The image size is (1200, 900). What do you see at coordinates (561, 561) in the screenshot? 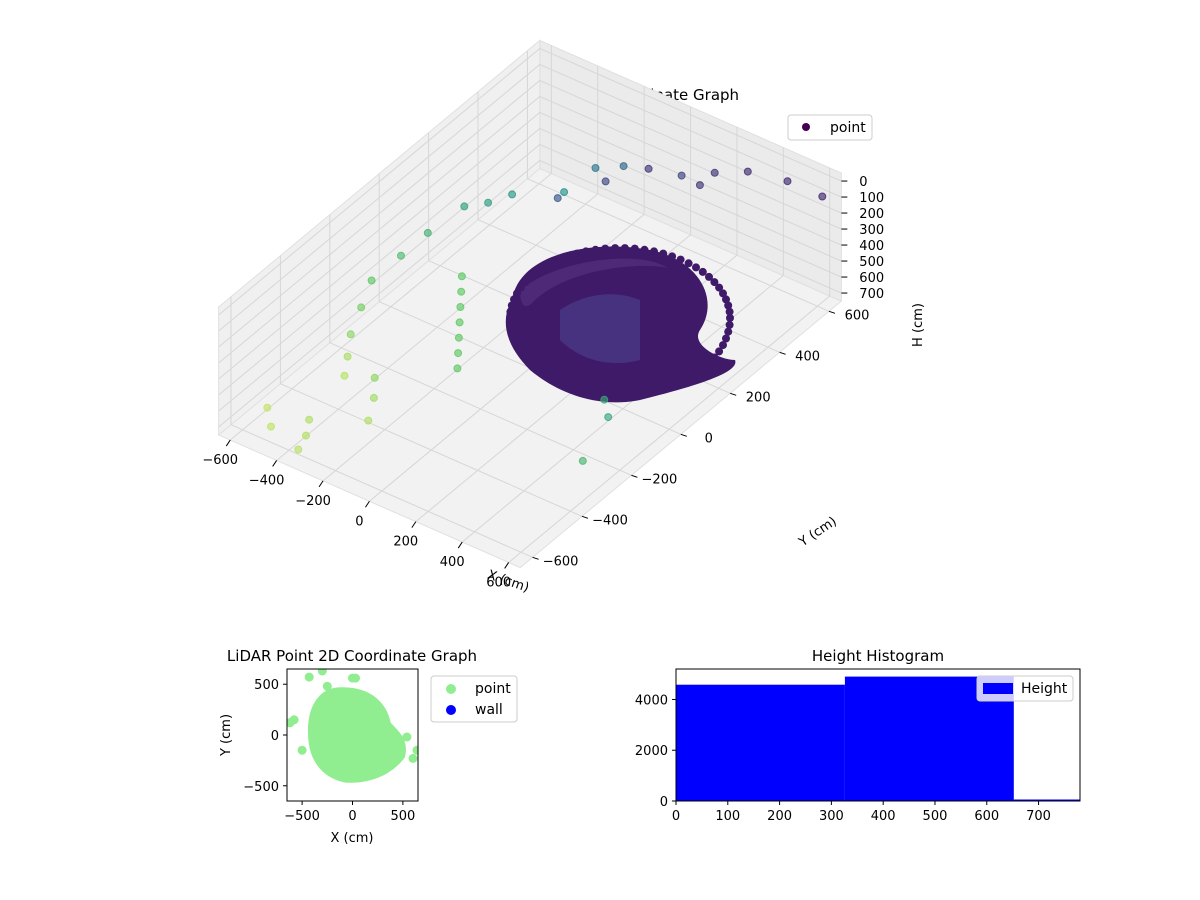
I see `y-tick-label: −600` at bounding box center [561, 561].